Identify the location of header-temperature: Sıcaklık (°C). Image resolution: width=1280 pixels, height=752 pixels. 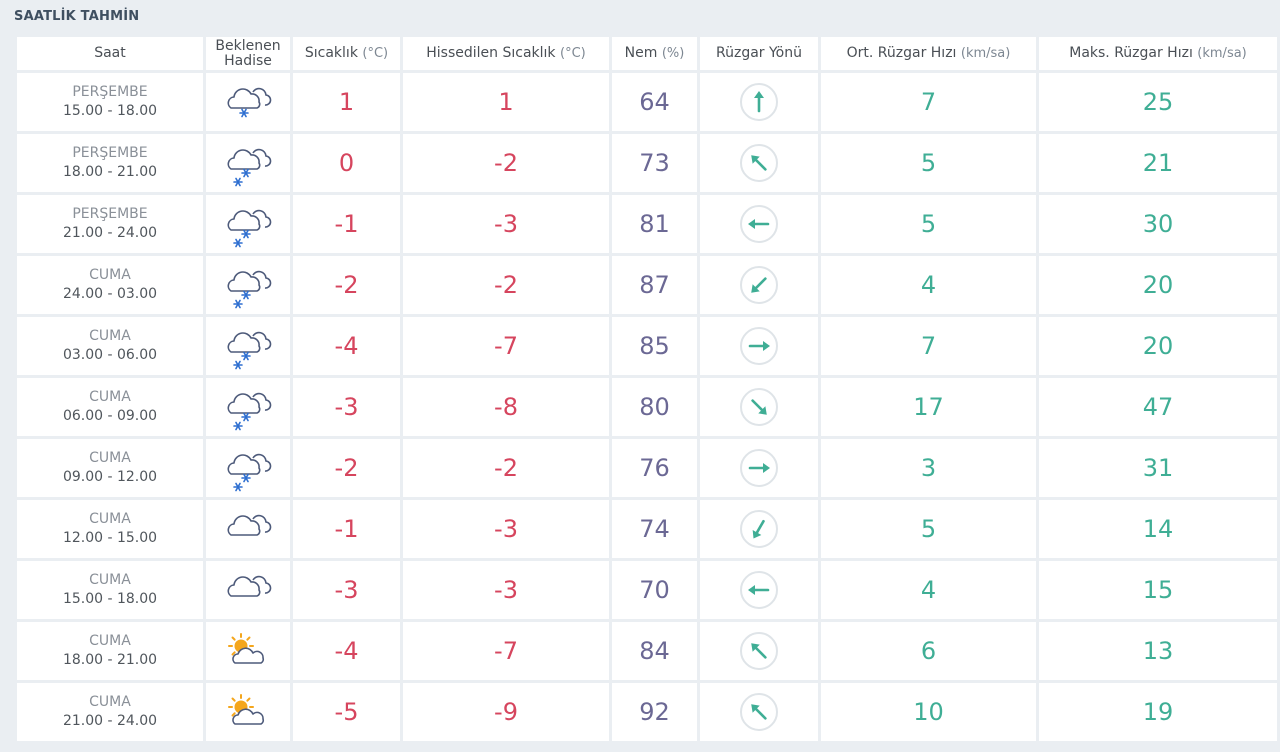
(346, 53).